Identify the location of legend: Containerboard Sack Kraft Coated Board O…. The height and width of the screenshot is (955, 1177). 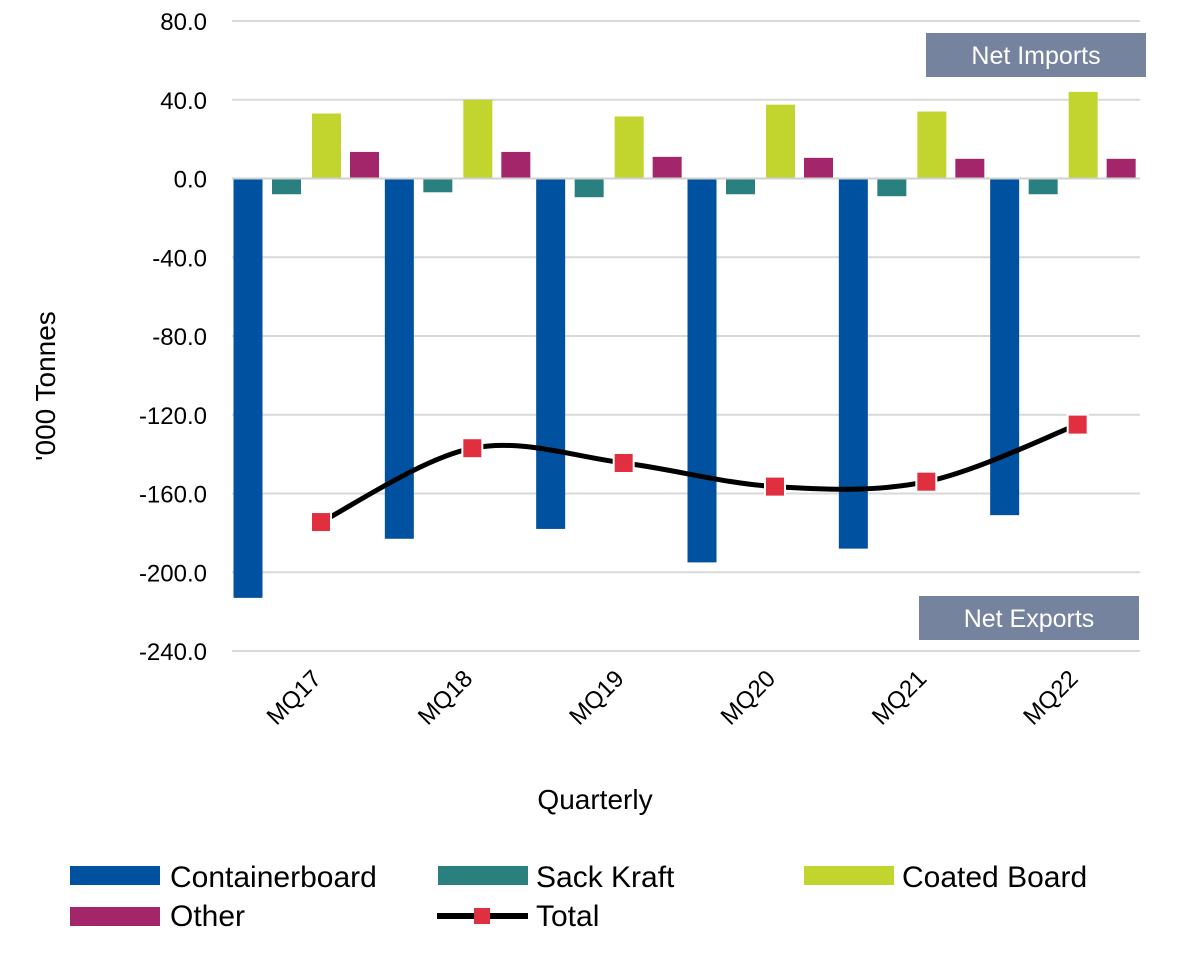
(578, 897).